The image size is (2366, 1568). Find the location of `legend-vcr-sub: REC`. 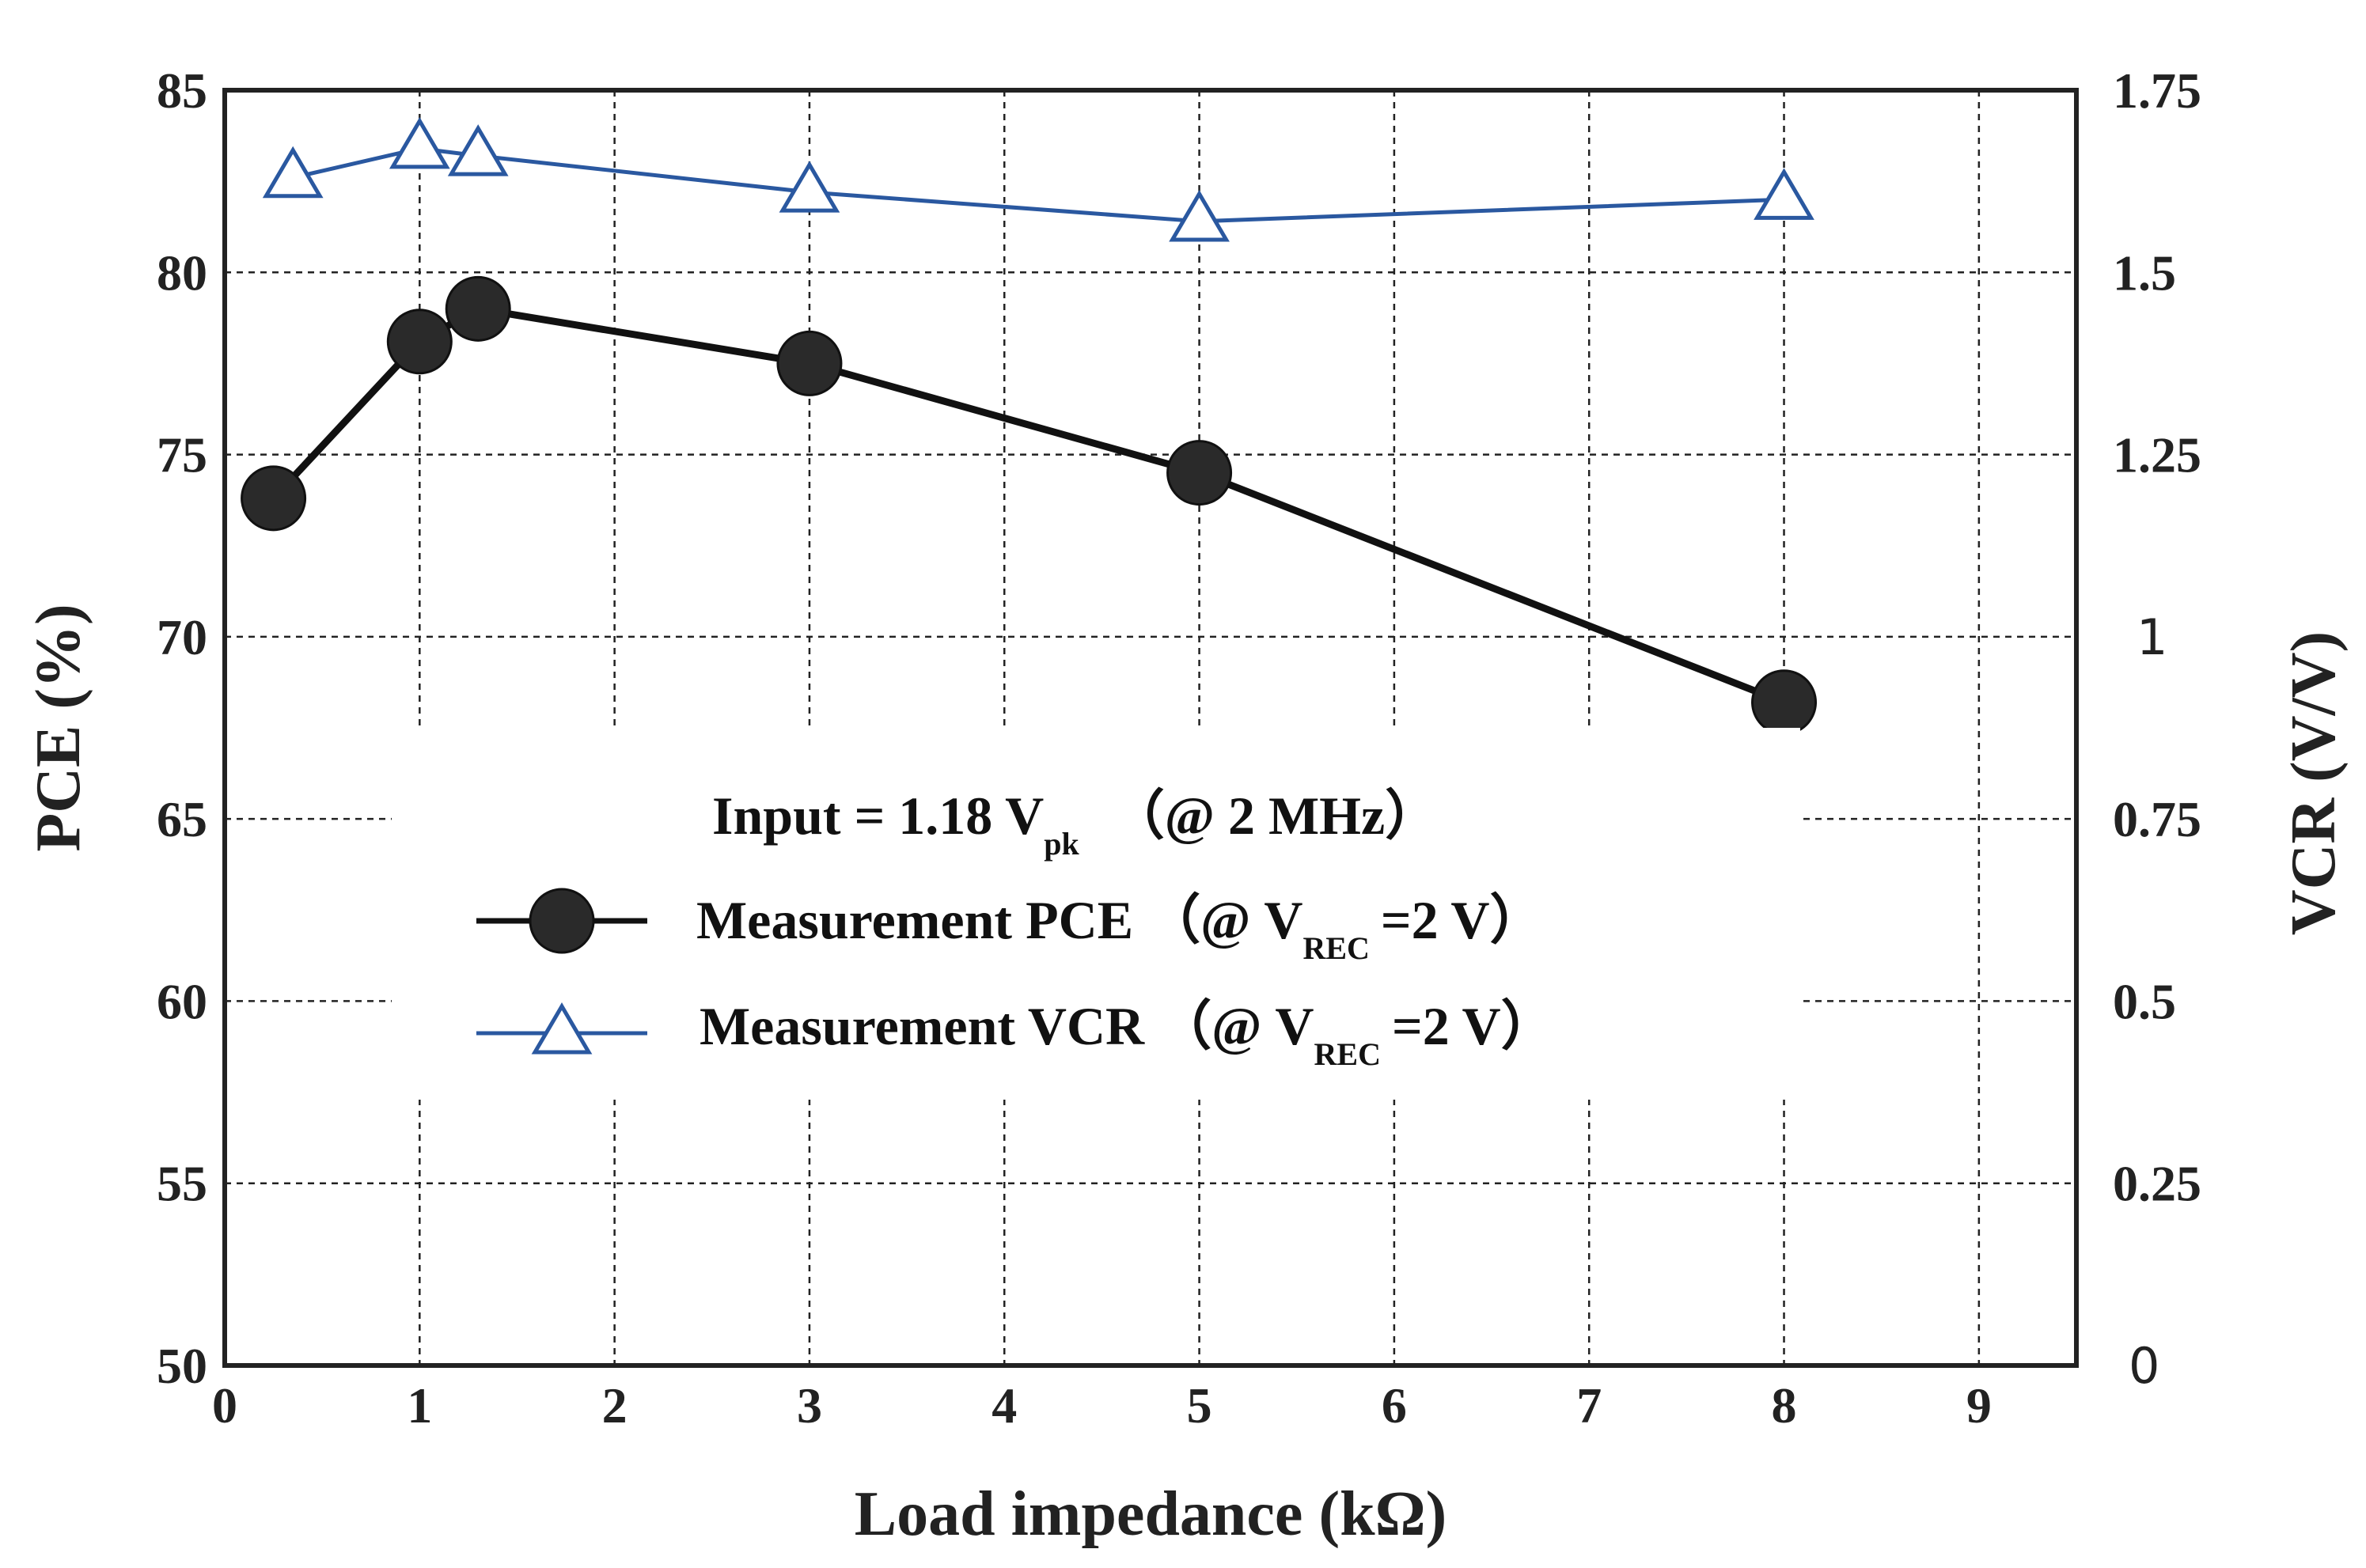

legend-vcr-sub: REC is located at coordinates (1347, 1054).